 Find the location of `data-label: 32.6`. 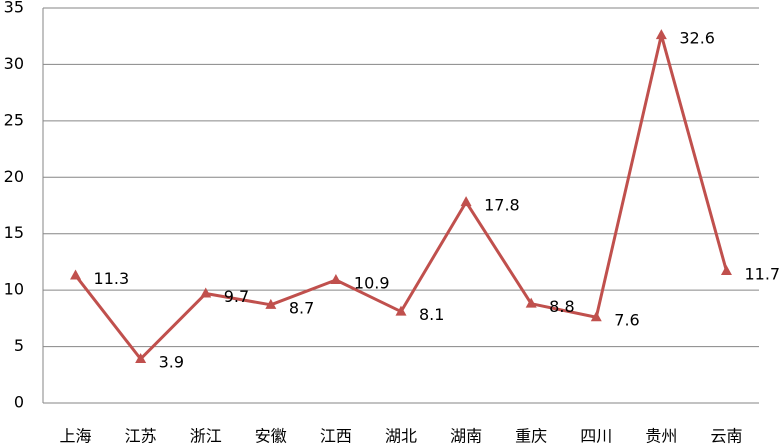

data-label: 32.6 is located at coordinates (697, 38).